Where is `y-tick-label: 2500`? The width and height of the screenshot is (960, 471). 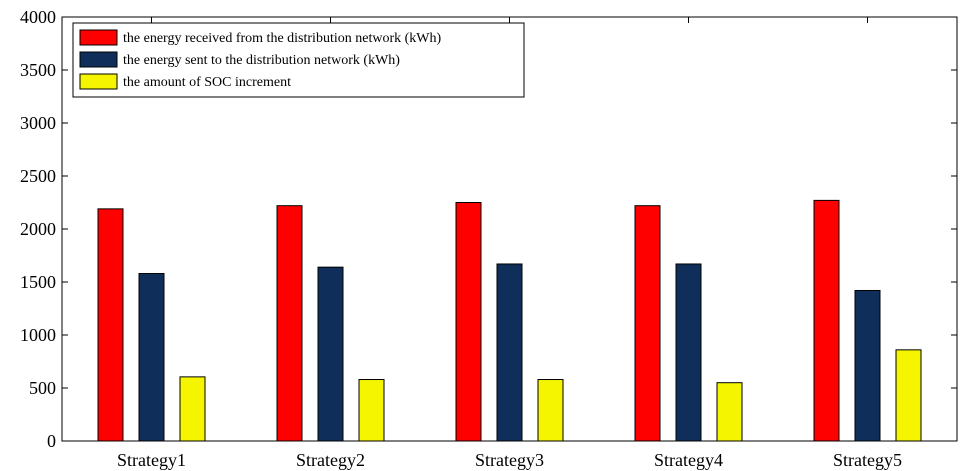 y-tick-label: 2500 is located at coordinates (38, 176).